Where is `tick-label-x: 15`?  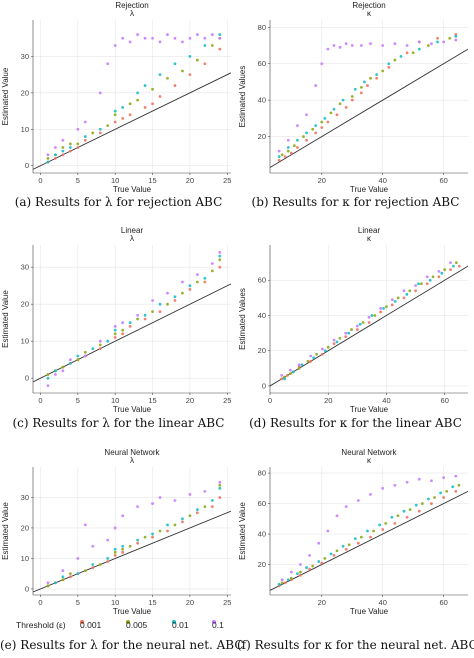
tick-label-x: 15 is located at coordinates (152, 180).